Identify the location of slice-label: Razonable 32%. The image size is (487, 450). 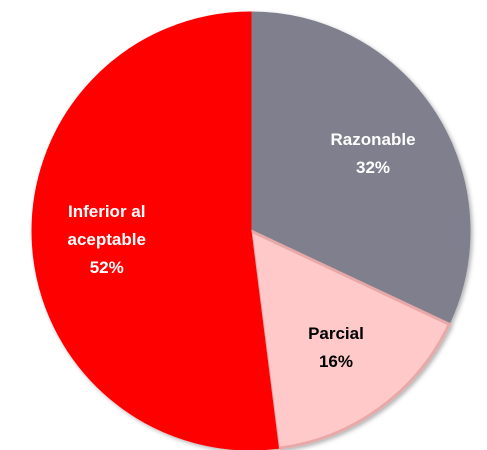
(373, 154).